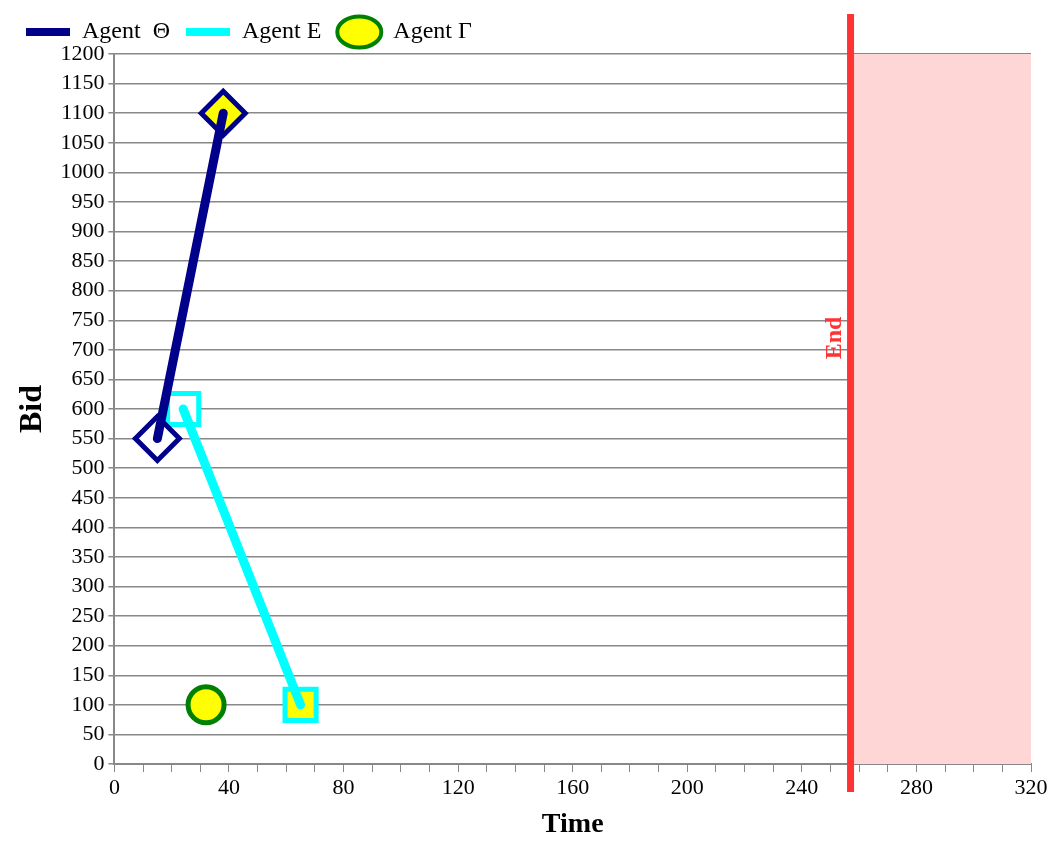  What do you see at coordinates (93, 733) in the screenshot?
I see `y-tick-label: 50` at bounding box center [93, 733].